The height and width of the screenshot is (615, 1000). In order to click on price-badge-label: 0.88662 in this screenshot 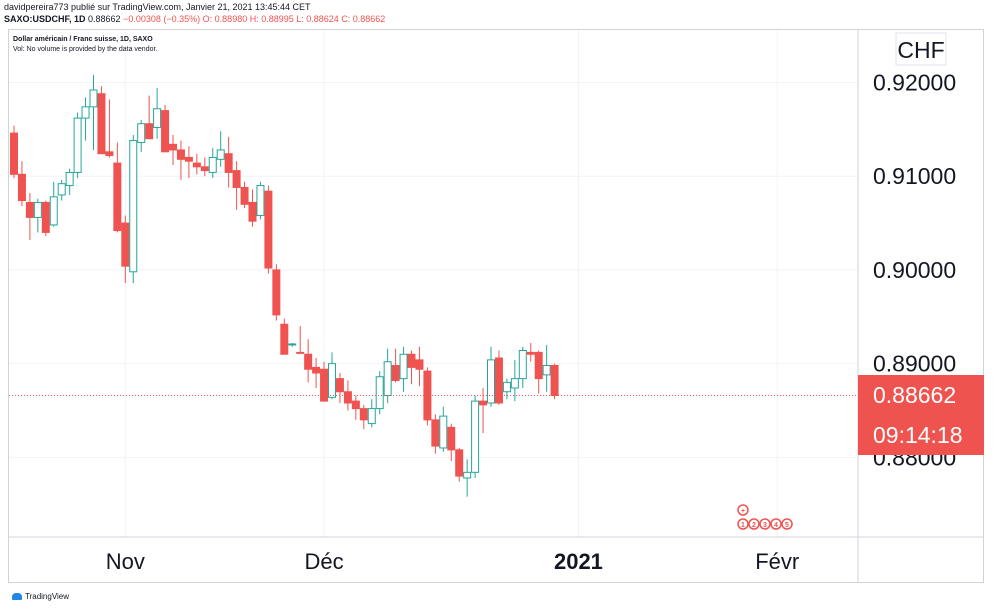, I will do `click(914, 395)`.